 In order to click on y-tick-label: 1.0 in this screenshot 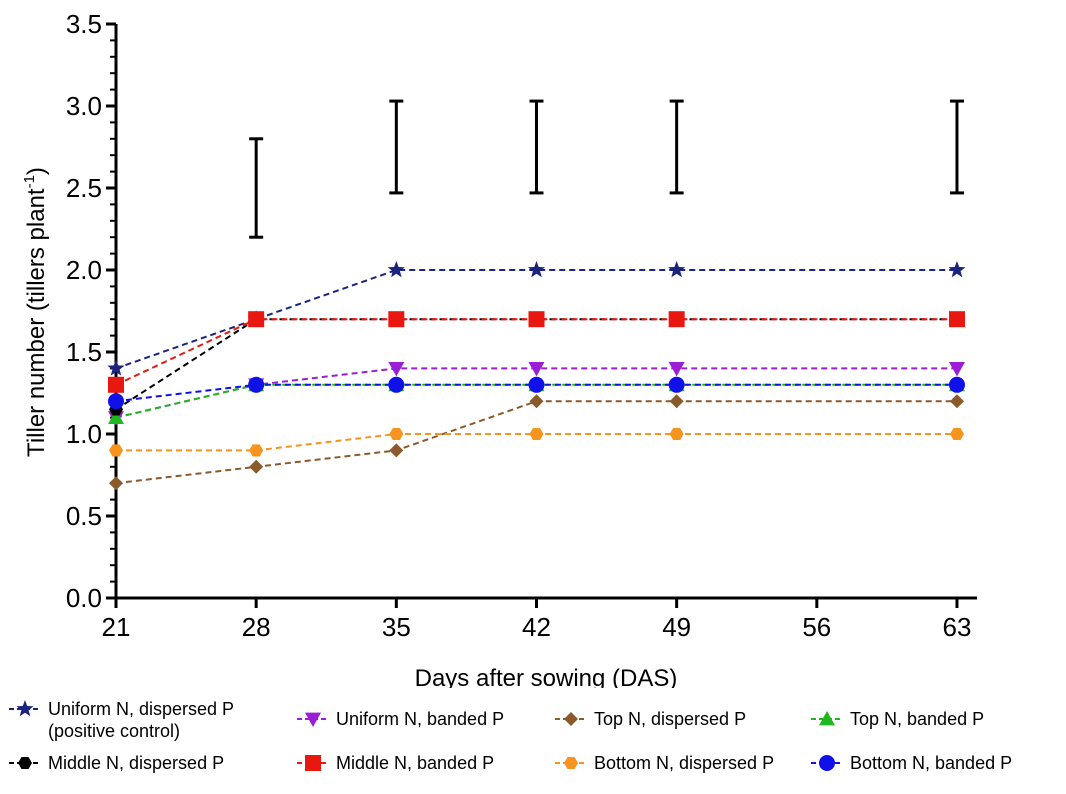, I will do `click(84, 434)`.